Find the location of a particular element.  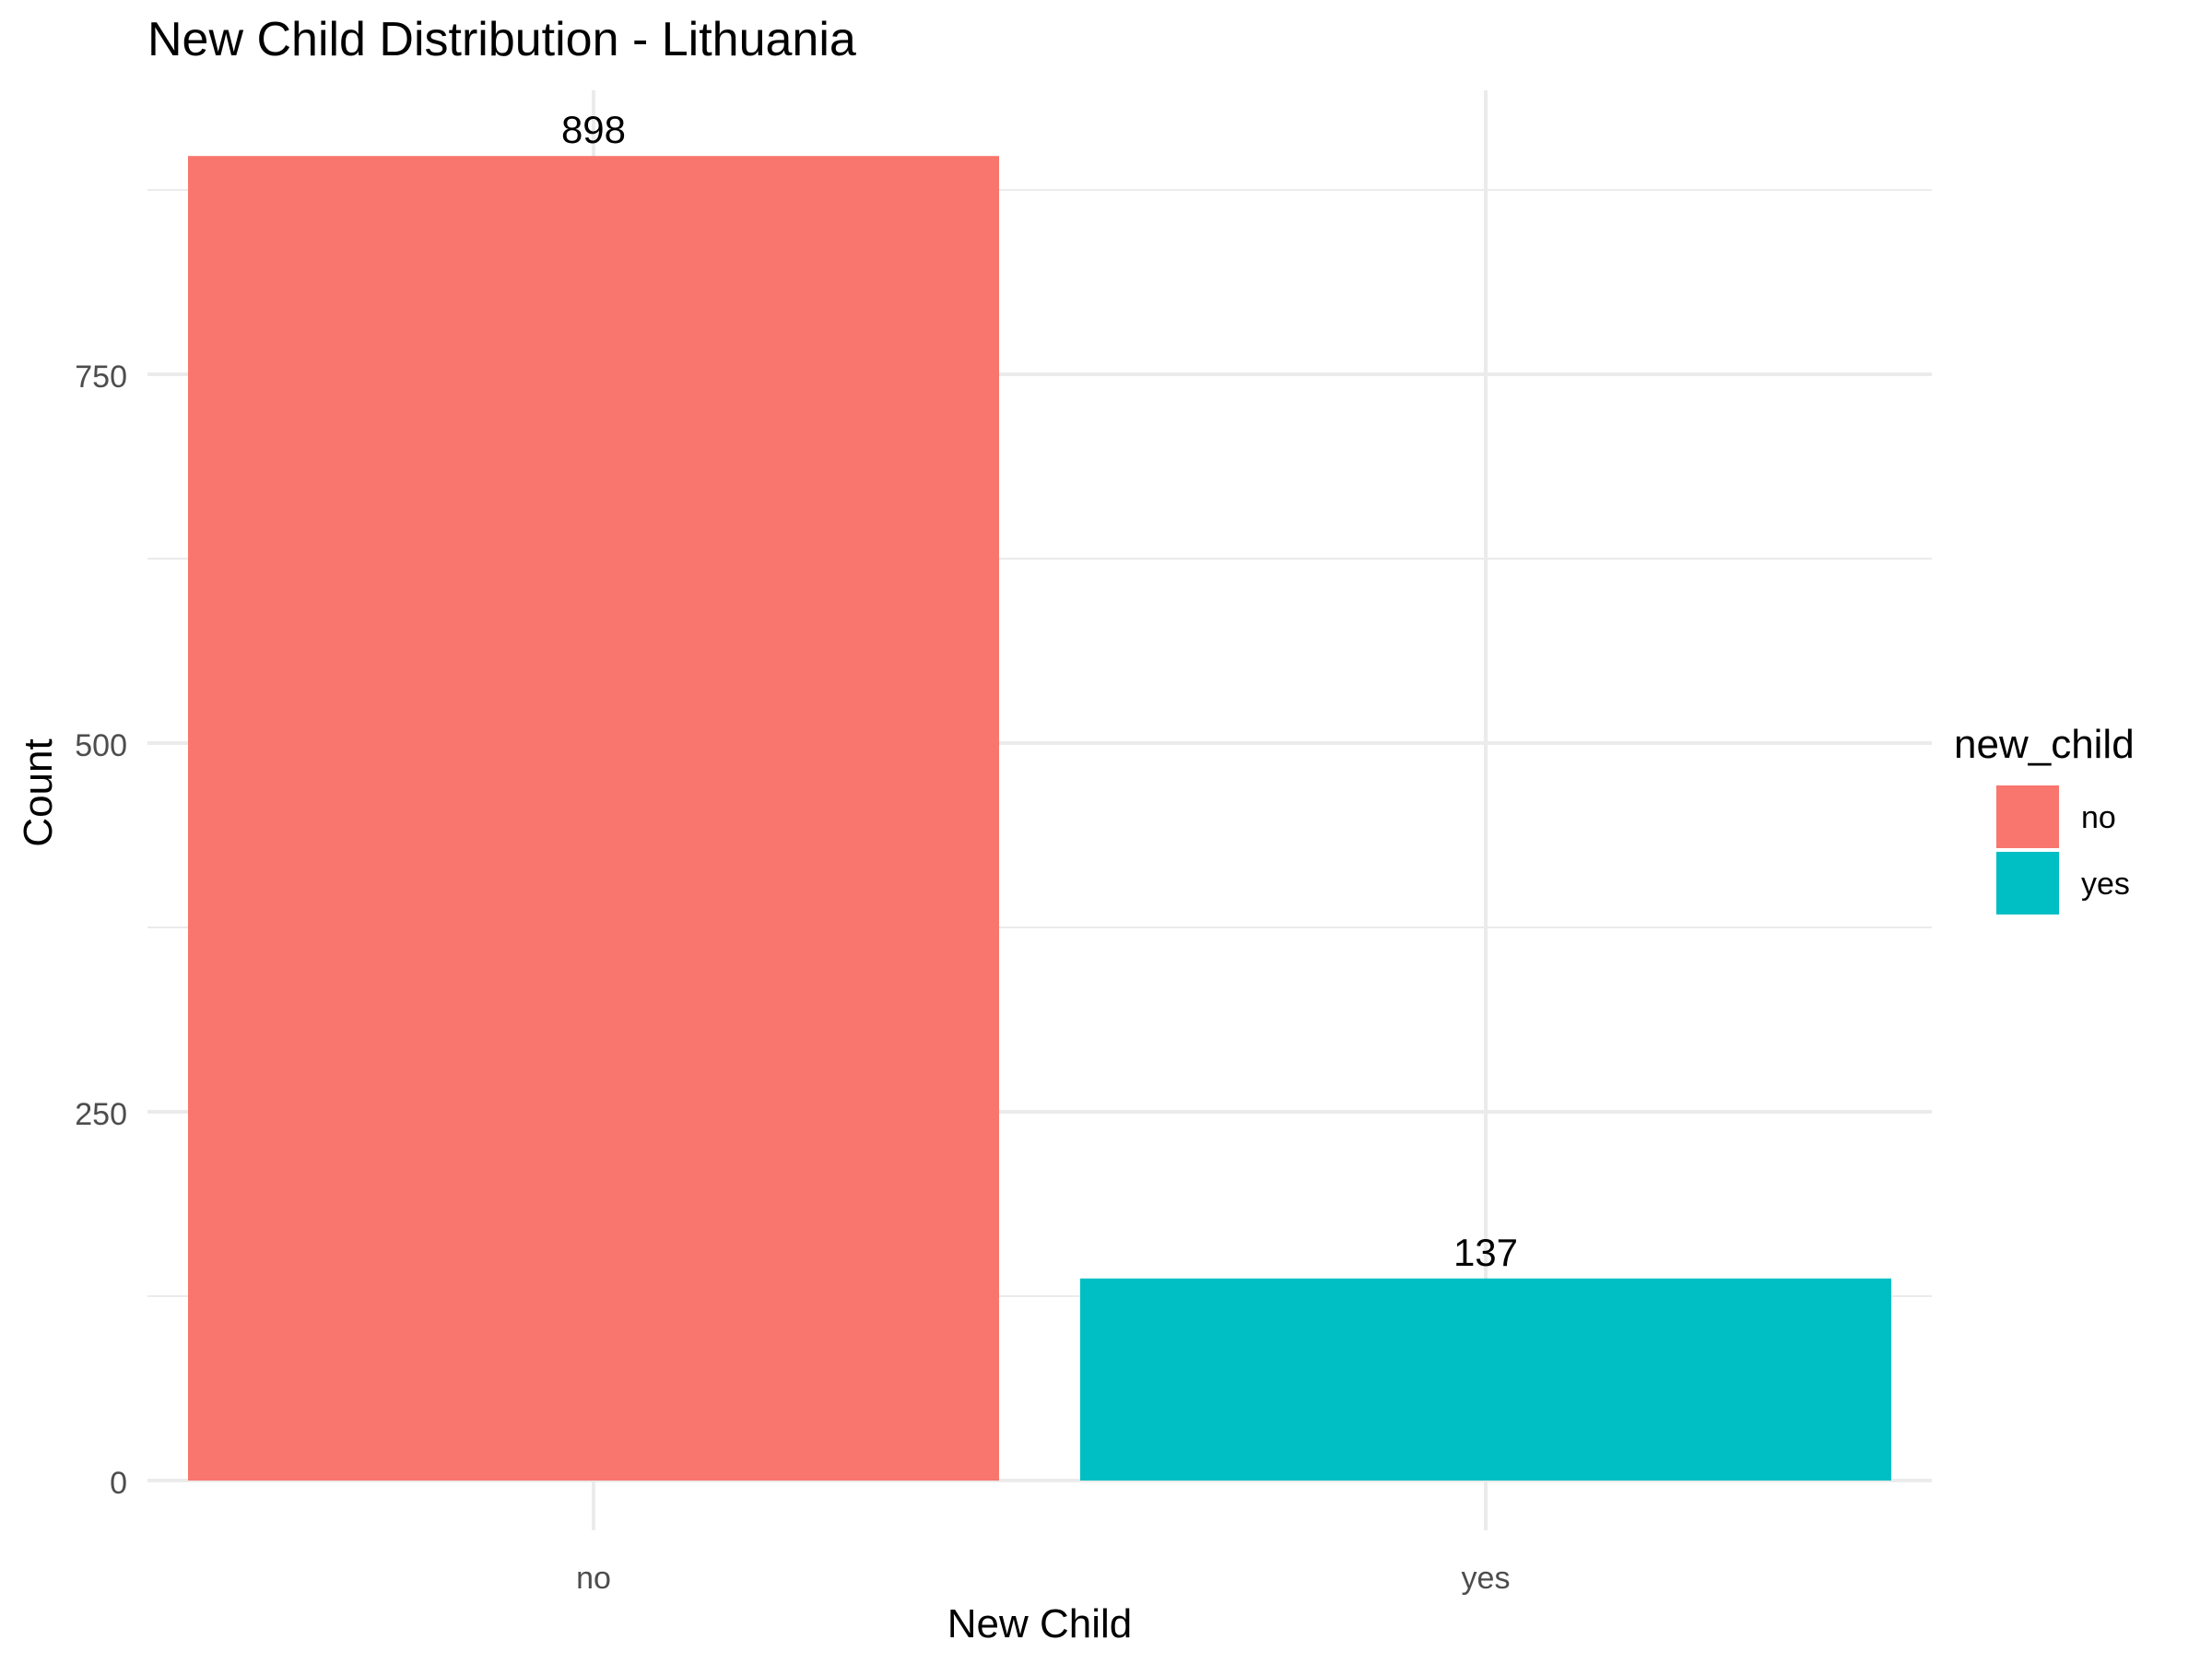

y-tick-label: 500 is located at coordinates (101, 745).